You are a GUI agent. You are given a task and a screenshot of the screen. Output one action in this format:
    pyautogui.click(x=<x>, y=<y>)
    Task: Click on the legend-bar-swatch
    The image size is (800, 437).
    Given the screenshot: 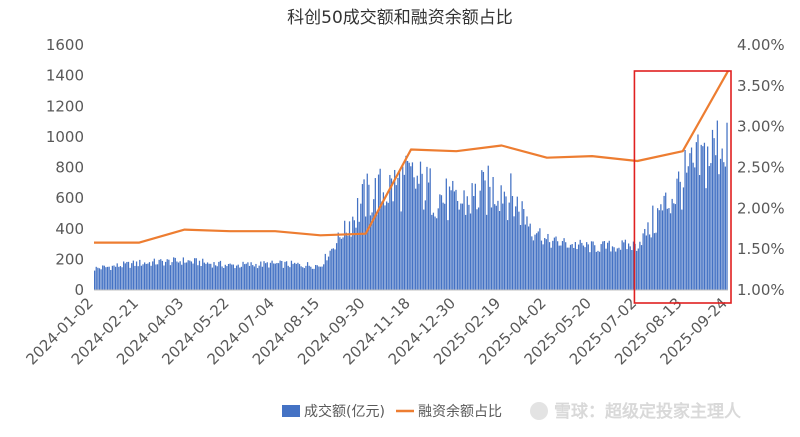 What is the action you would take?
    pyautogui.click(x=291, y=411)
    